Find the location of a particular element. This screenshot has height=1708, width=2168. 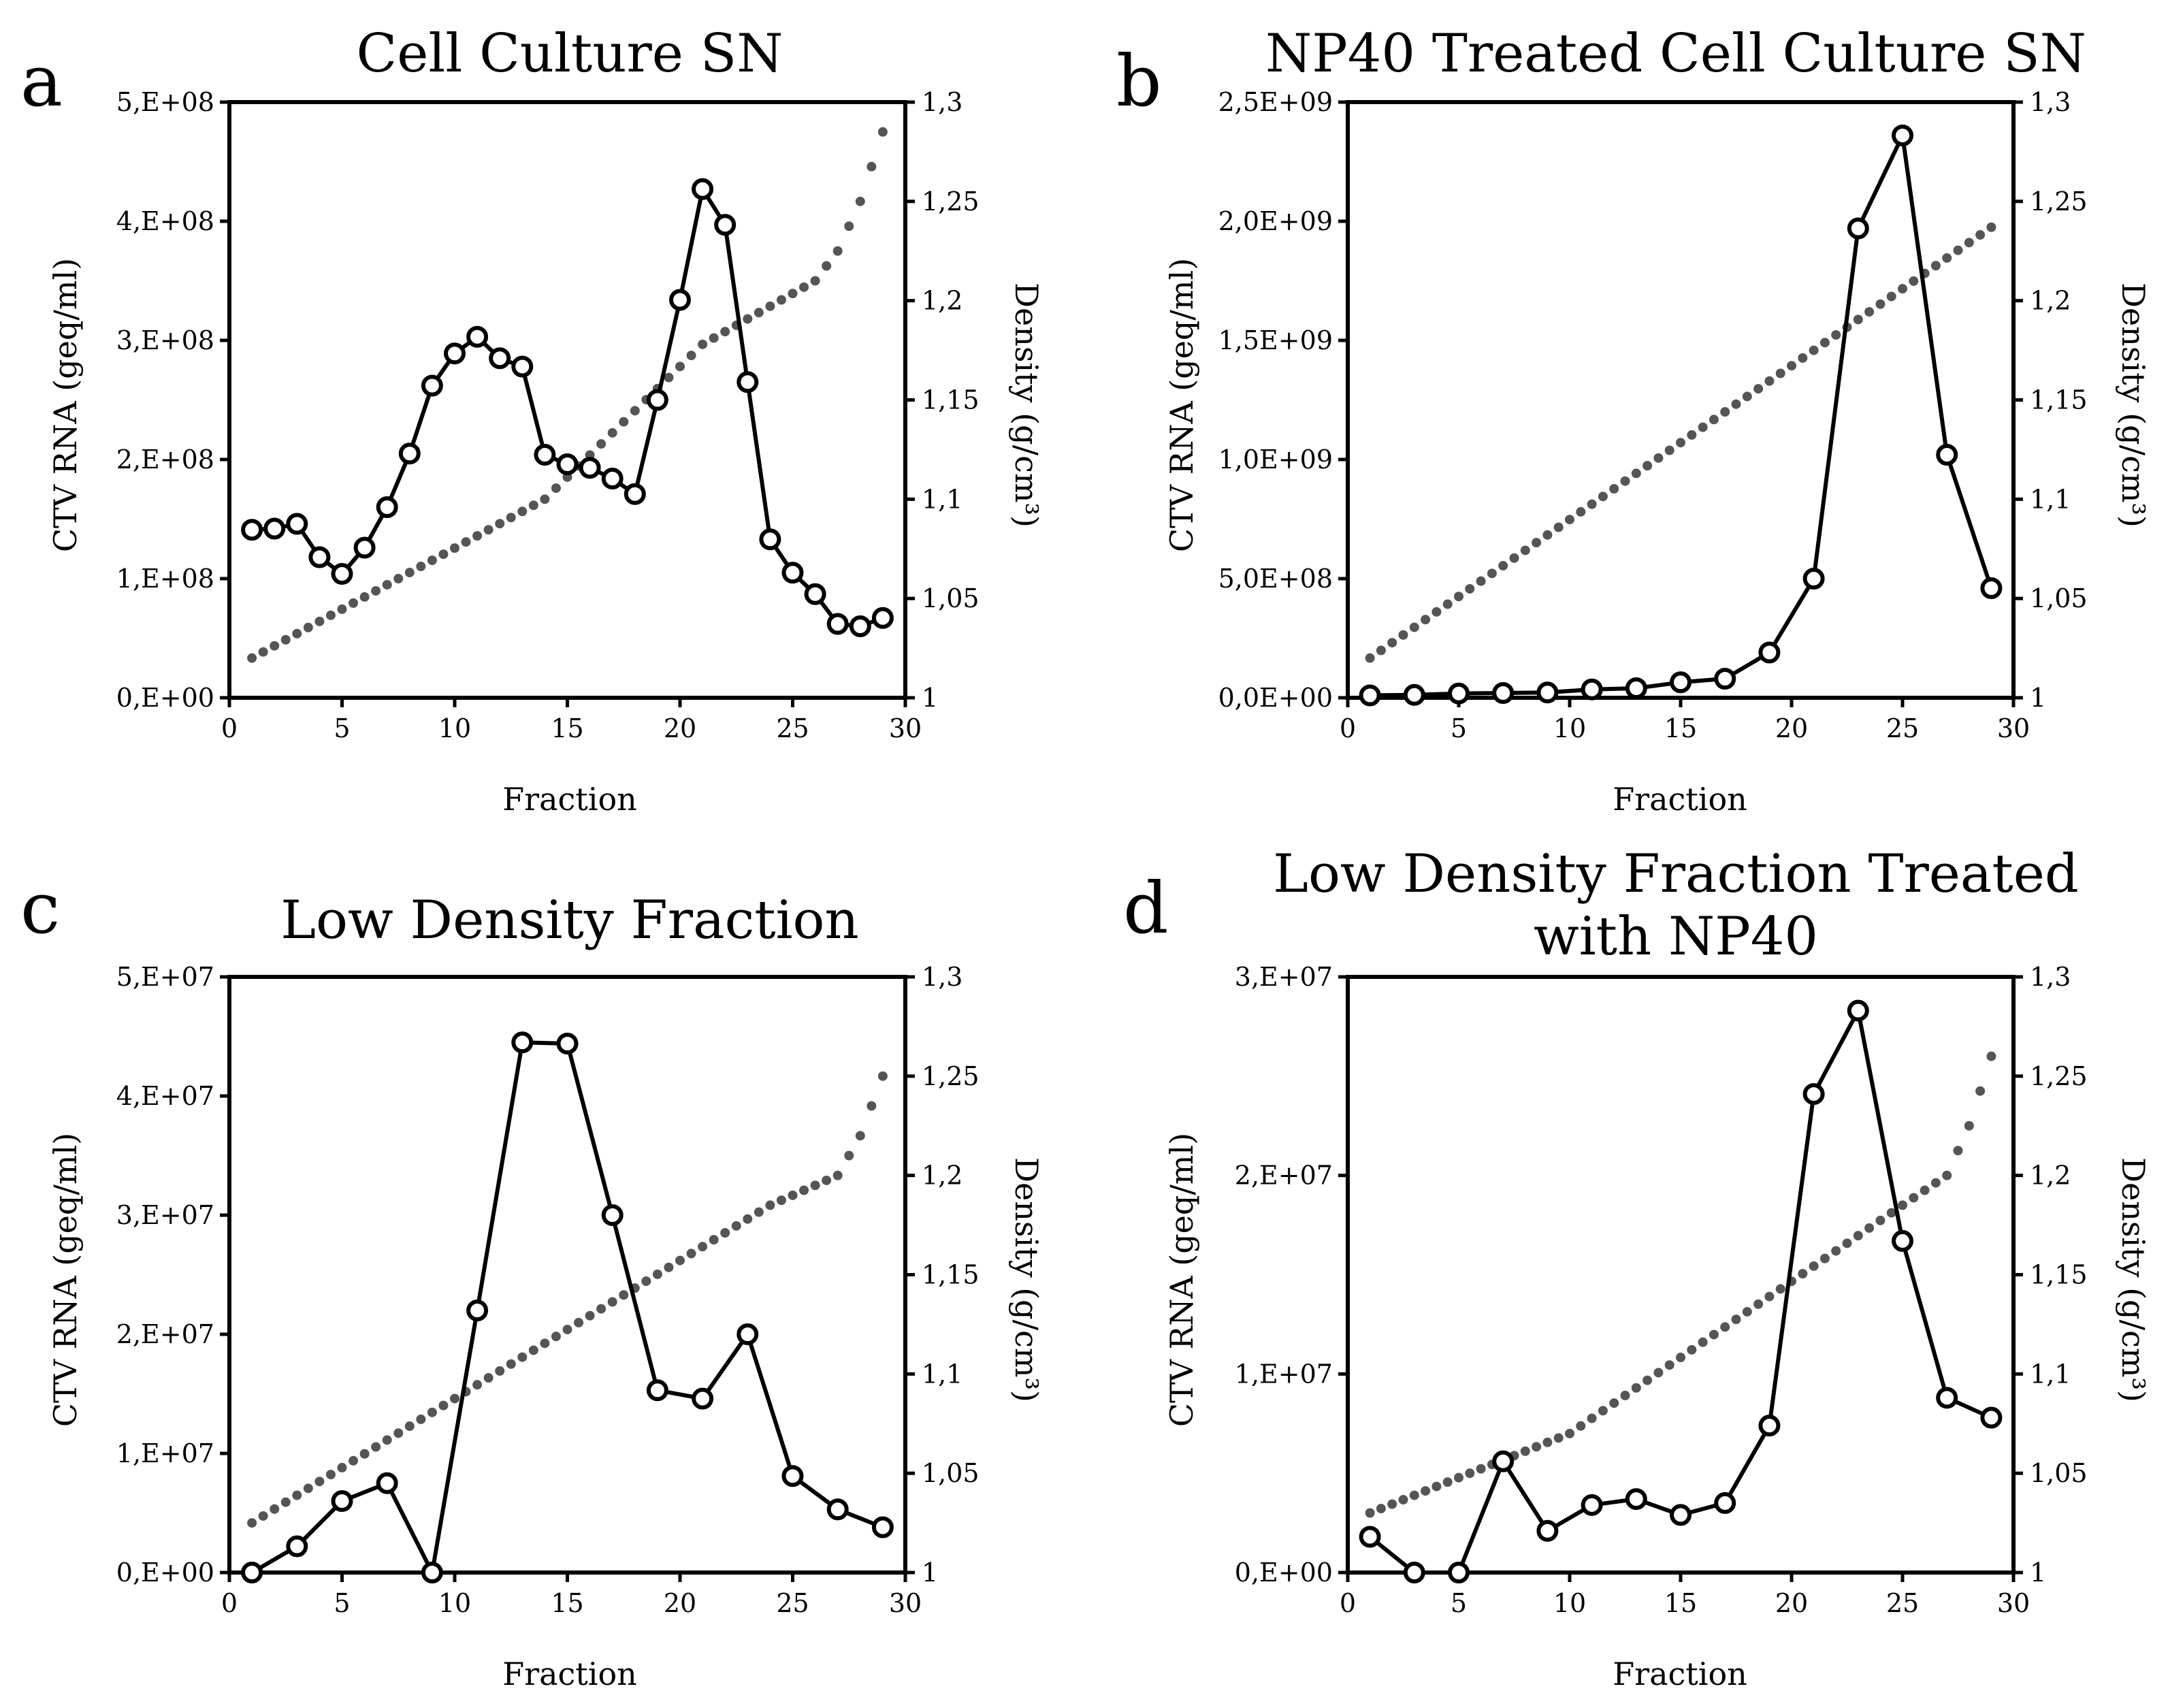

y-tick-label-d: 0,E+00 is located at coordinates (1284, 1573).